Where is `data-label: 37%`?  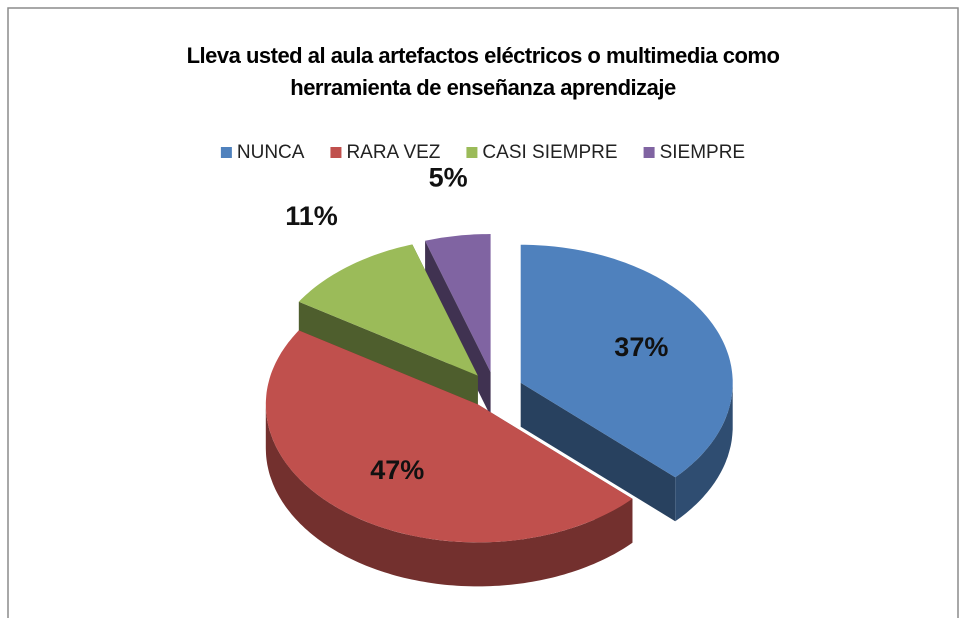
data-label: 37% is located at coordinates (641, 347).